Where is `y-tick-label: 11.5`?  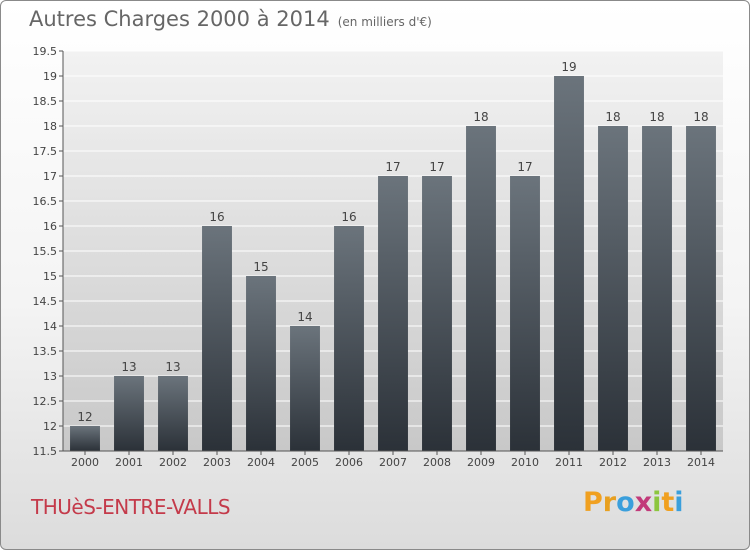 y-tick-label: 11.5 is located at coordinates (45, 451).